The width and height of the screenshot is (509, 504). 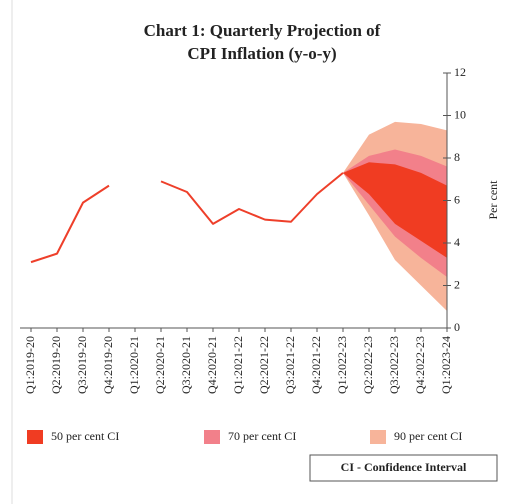 What do you see at coordinates (457, 284) in the screenshot?
I see `y-tick-label: 2` at bounding box center [457, 284].